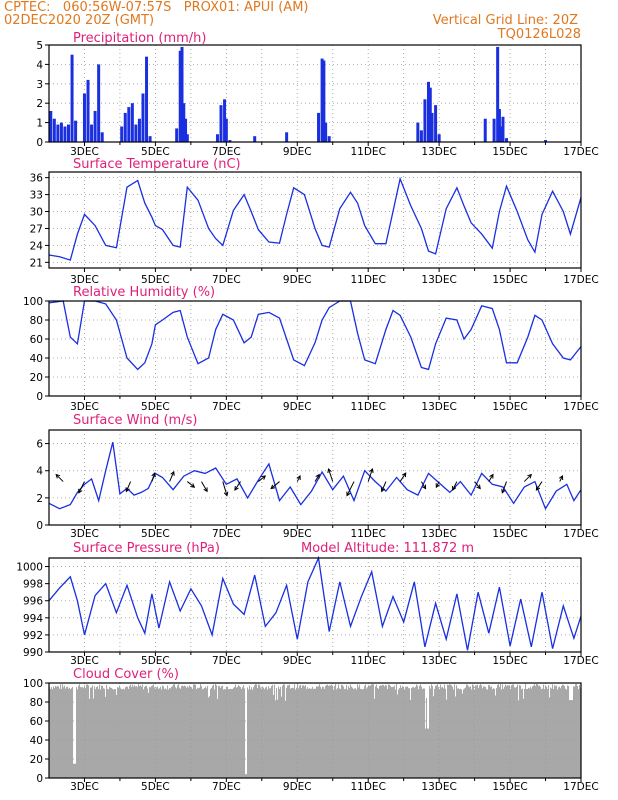  I want to click on temperature-xtick-label: 3DEC, so click(84, 280).